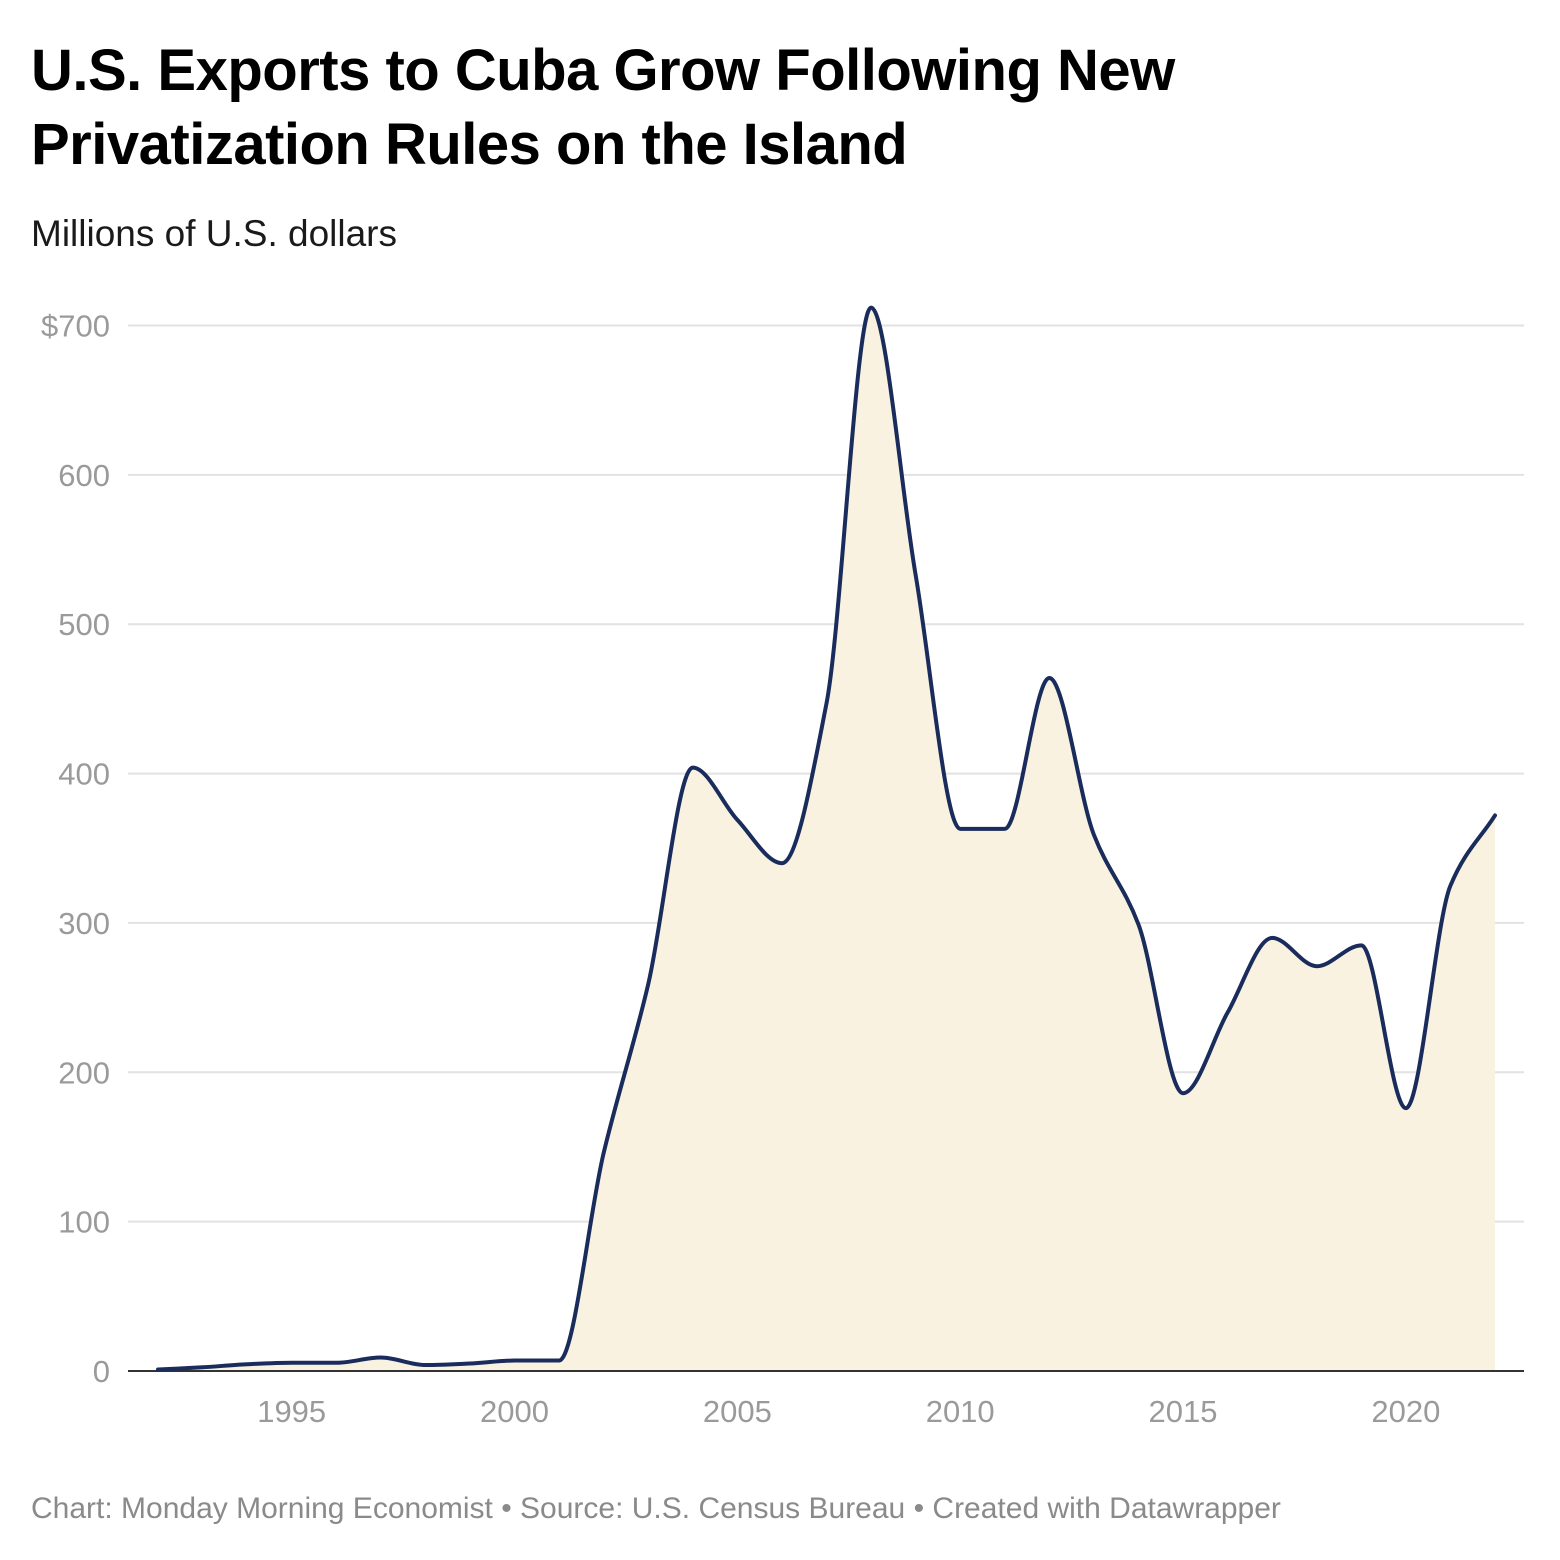 This screenshot has height=1560, width=1560. Describe the element at coordinates (782, 863) in the screenshot. I see `data-point-2006` at that location.